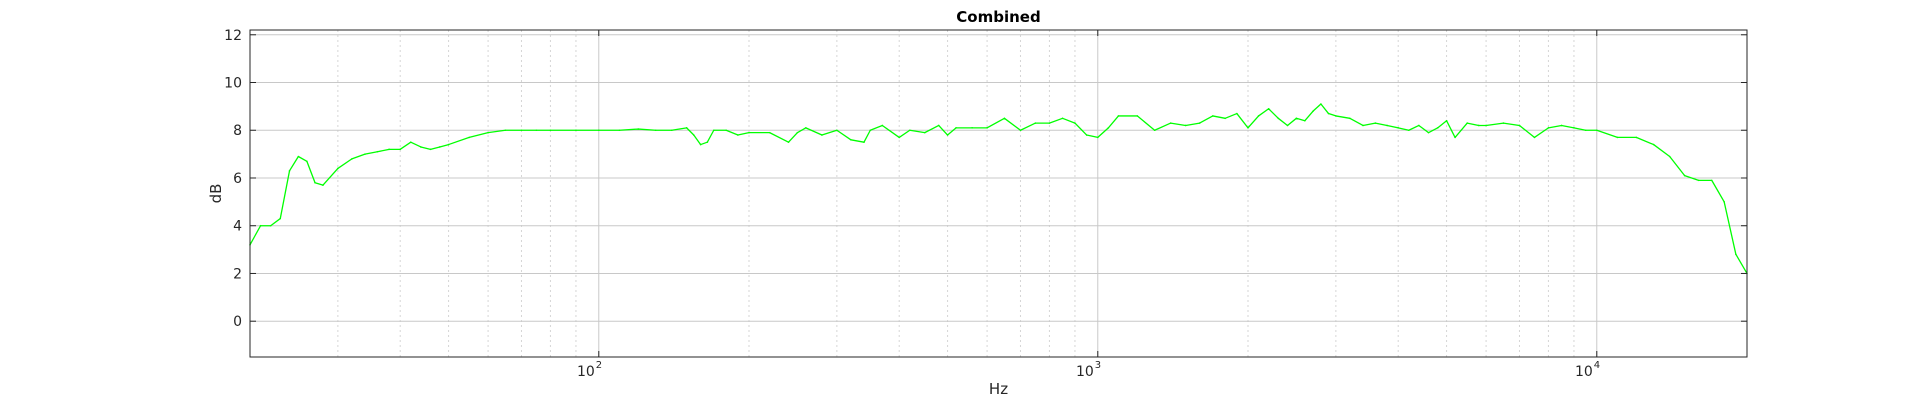 This screenshot has height=404, width=1920. Describe the element at coordinates (599, 365) in the screenshot. I see `x-tick-exponent: 2` at that location.